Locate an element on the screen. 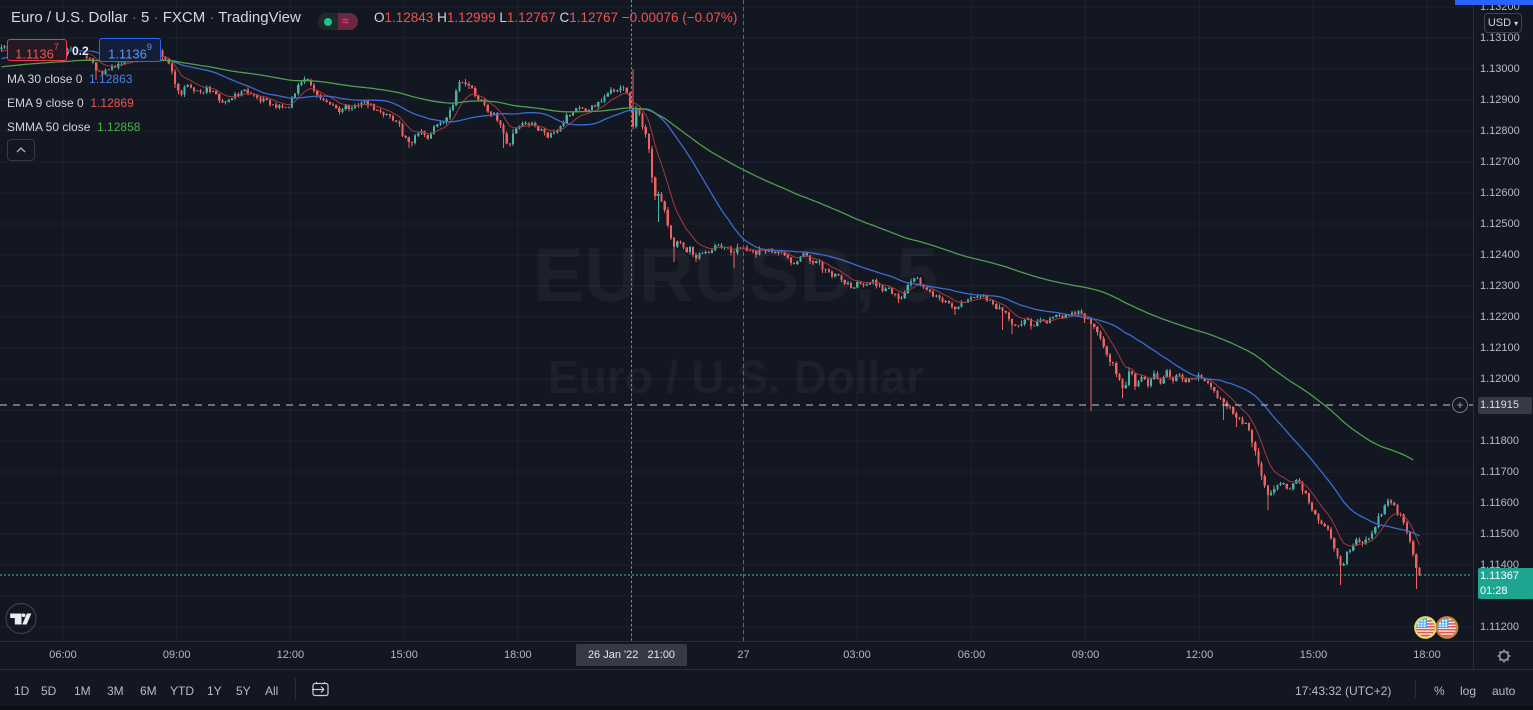  svg-text: EURUSD, 5 is located at coordinates (735, 275).